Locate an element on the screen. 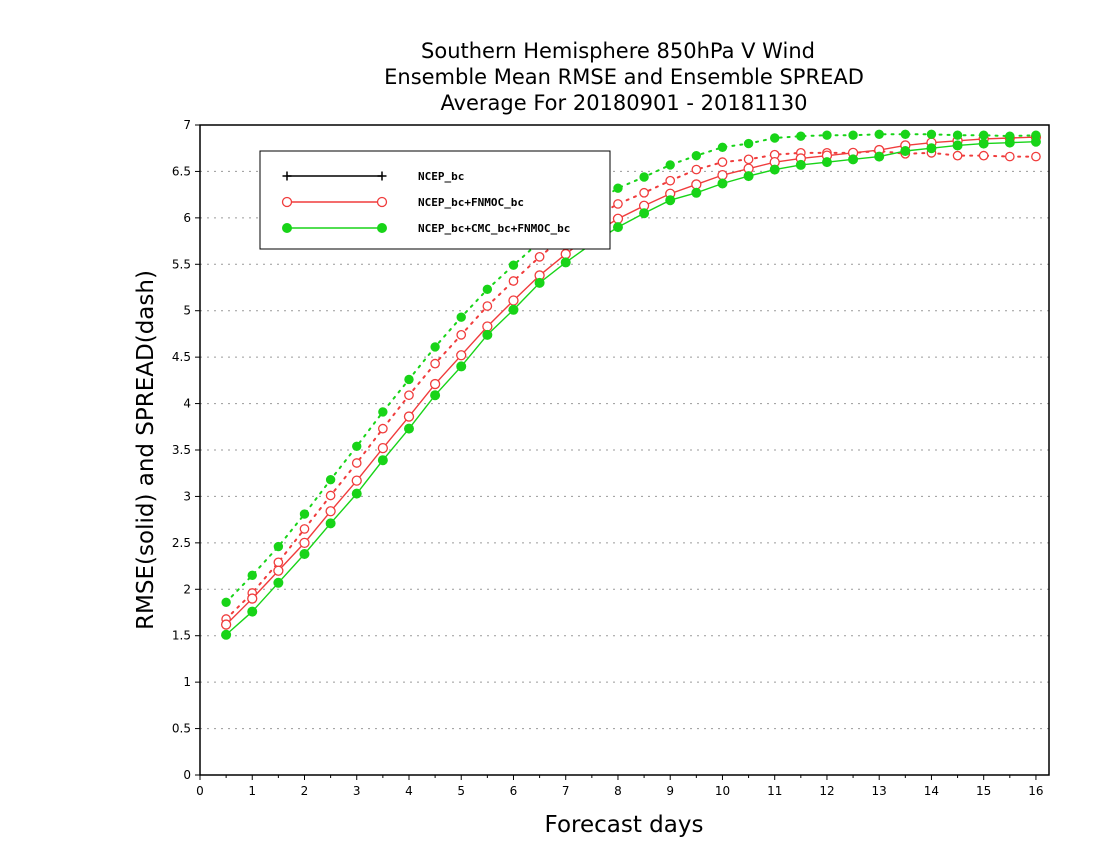 Image resolution: width=1100 pixels, height=850 pixels. x-tick-label: 6 is located at coordinates (514, 791).